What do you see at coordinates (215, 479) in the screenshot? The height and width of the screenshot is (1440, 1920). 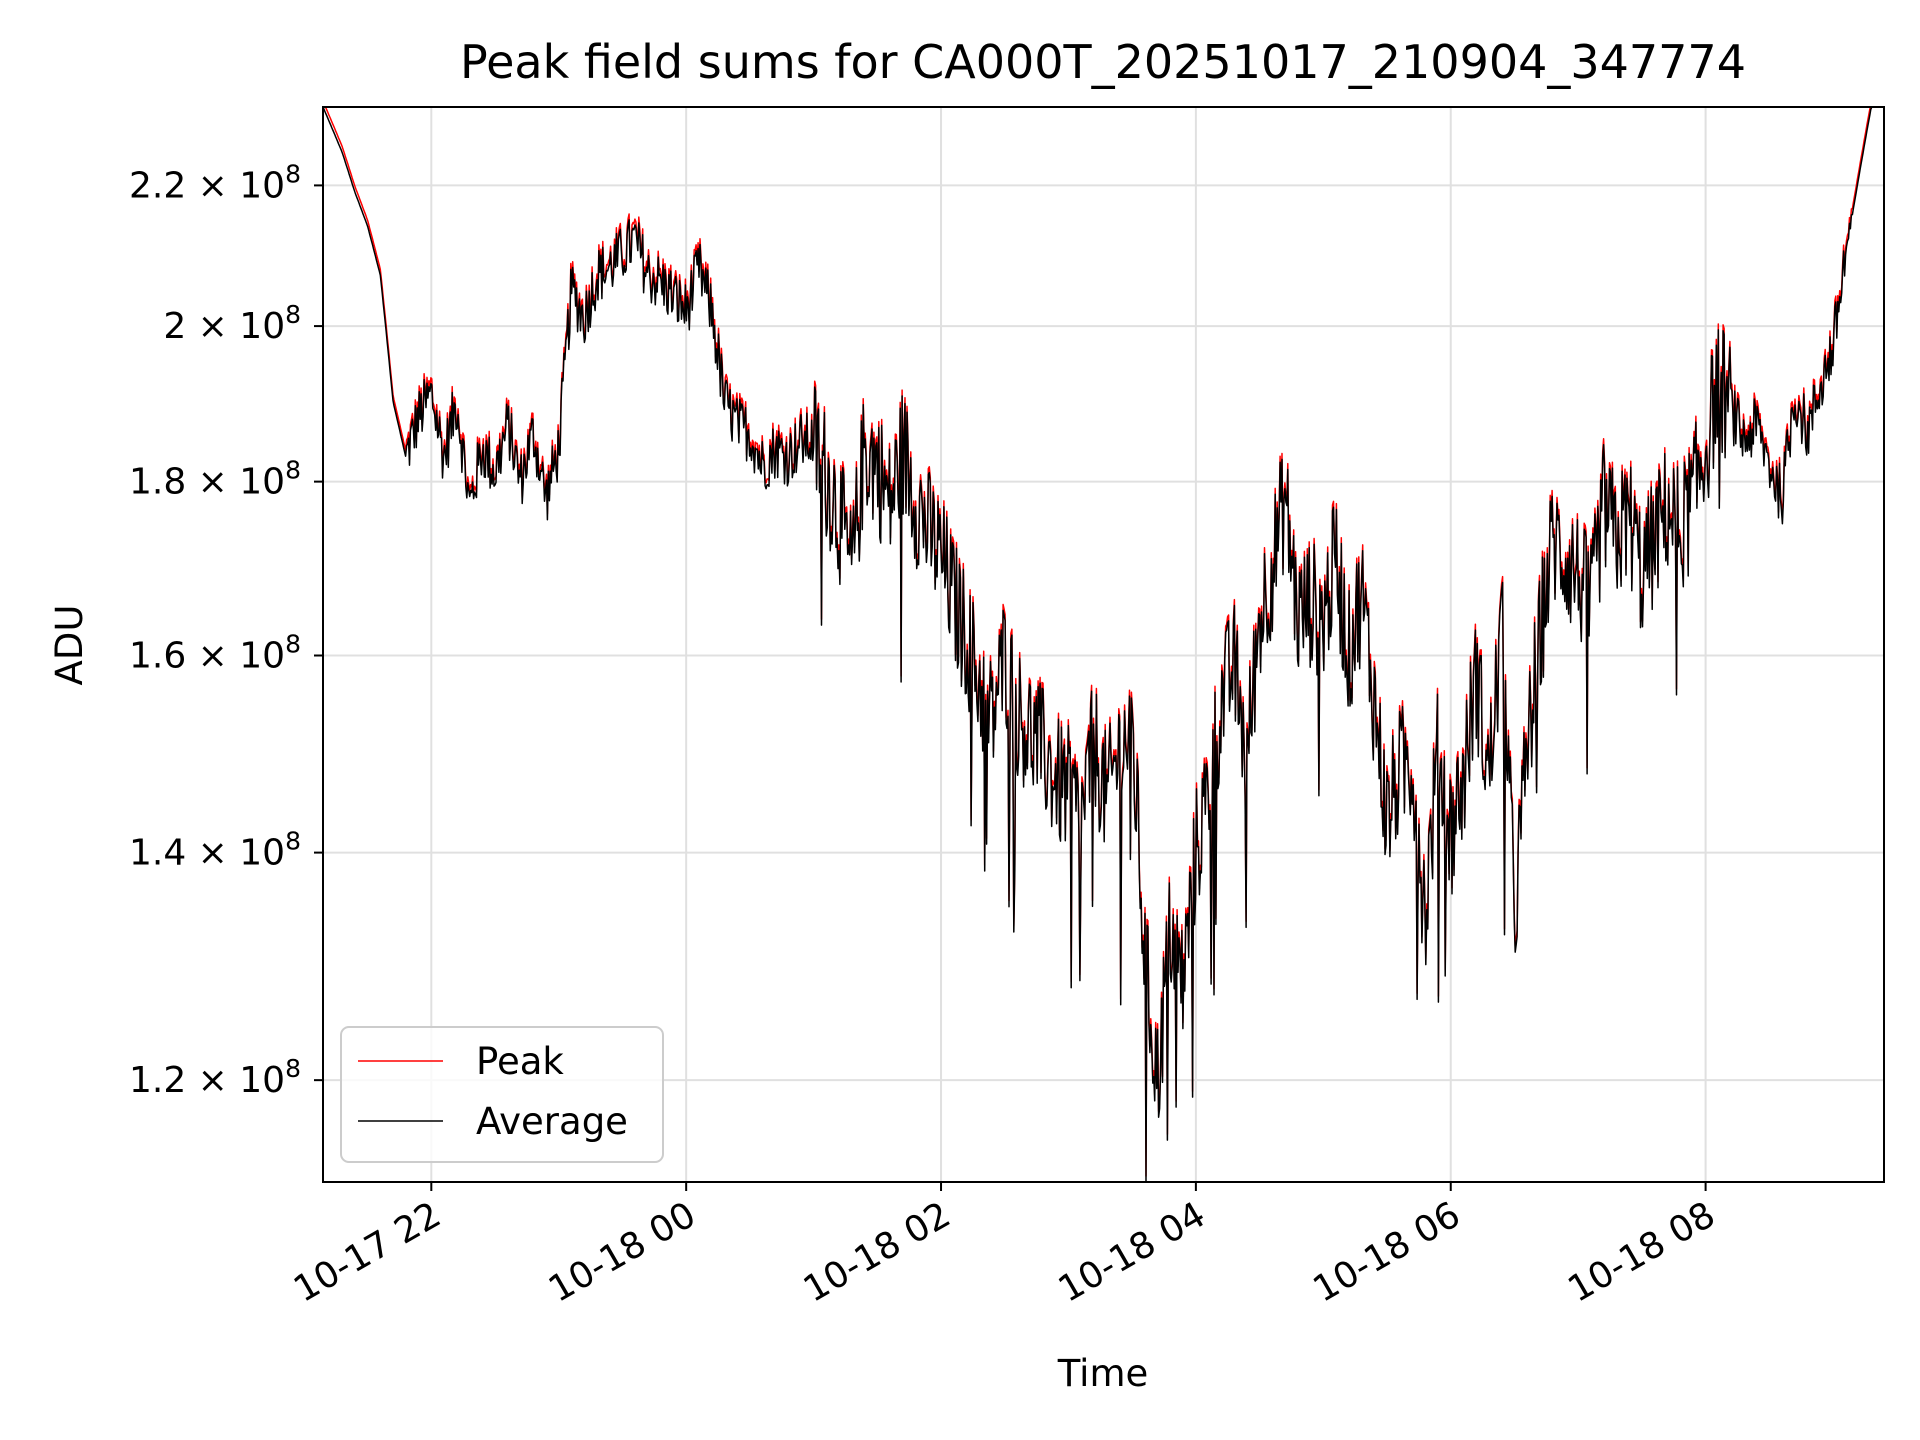 I see `y-tick-label: 1.8 × 108` at bounding box center [215, 479].